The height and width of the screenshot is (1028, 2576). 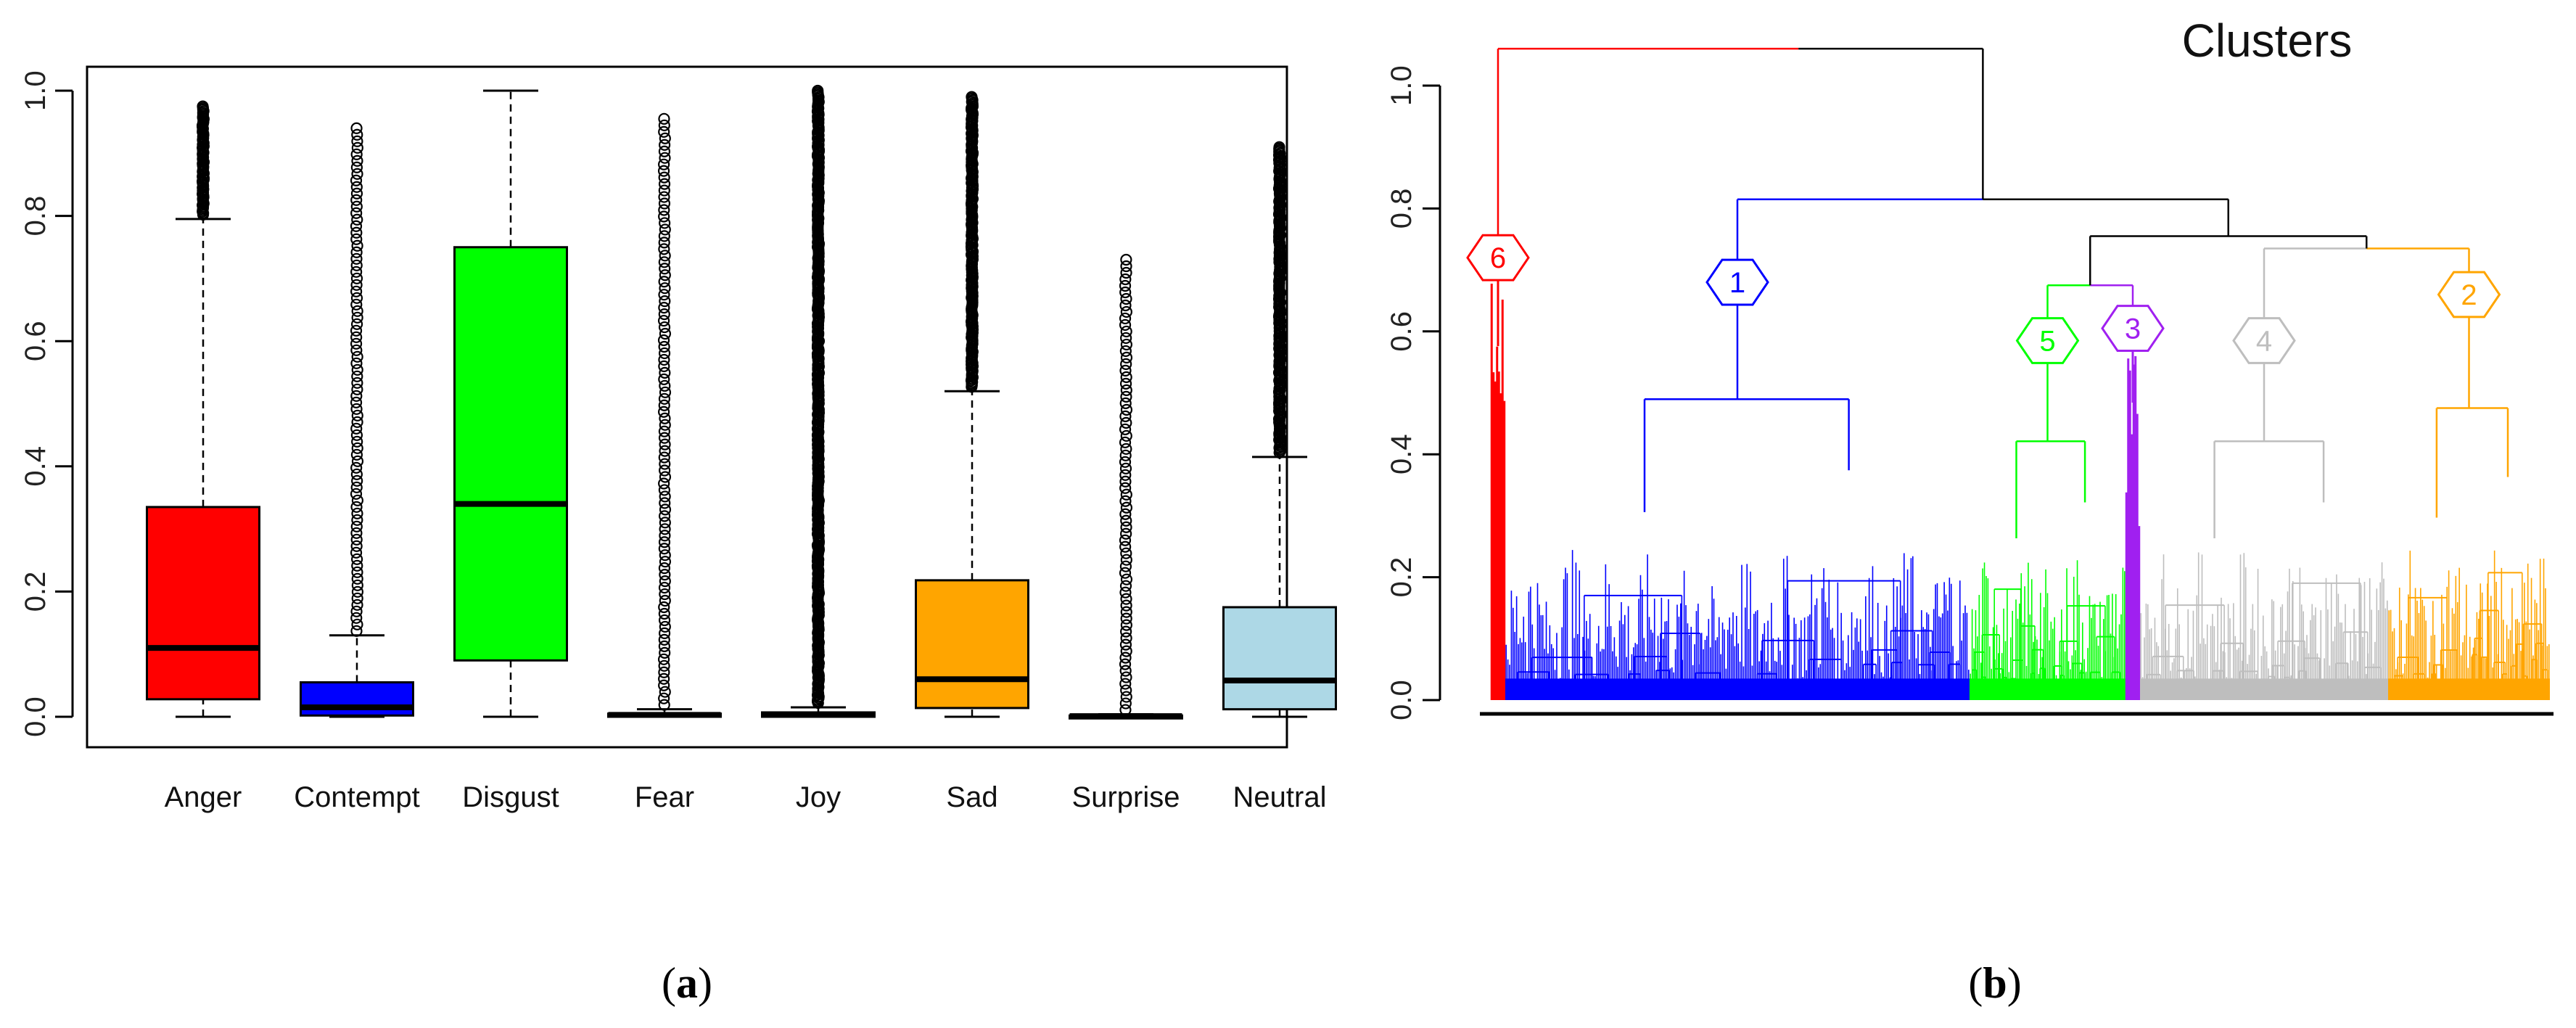 I want to click on dendro-y-tick-label-5: 1.0, so click(x=1401, y=85).